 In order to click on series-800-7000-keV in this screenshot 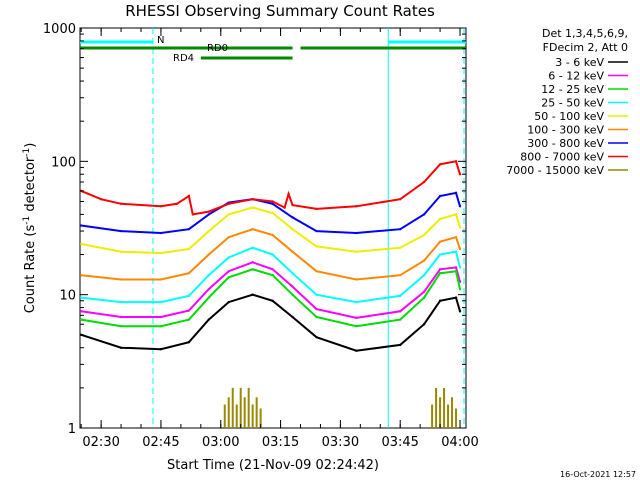, I will do `click(270, 188)`.